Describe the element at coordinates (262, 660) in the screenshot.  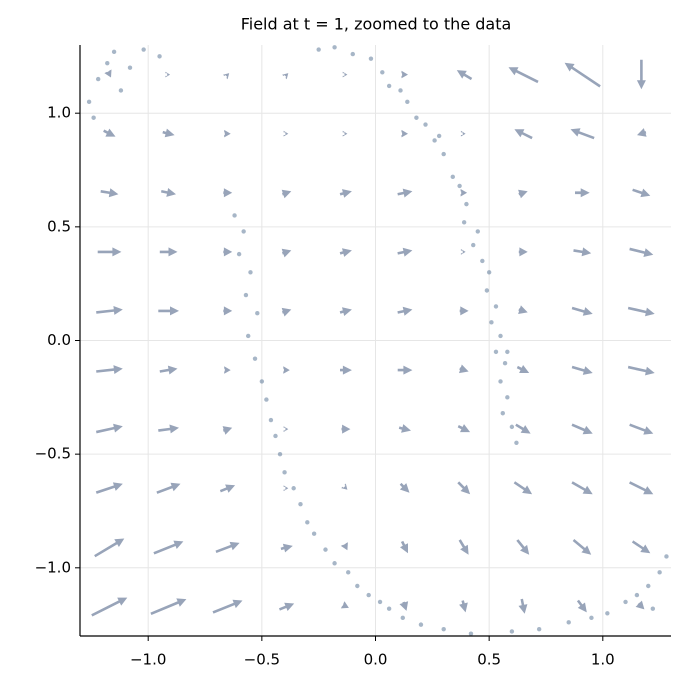
I see `x-tick-label: −0.5` at that location.